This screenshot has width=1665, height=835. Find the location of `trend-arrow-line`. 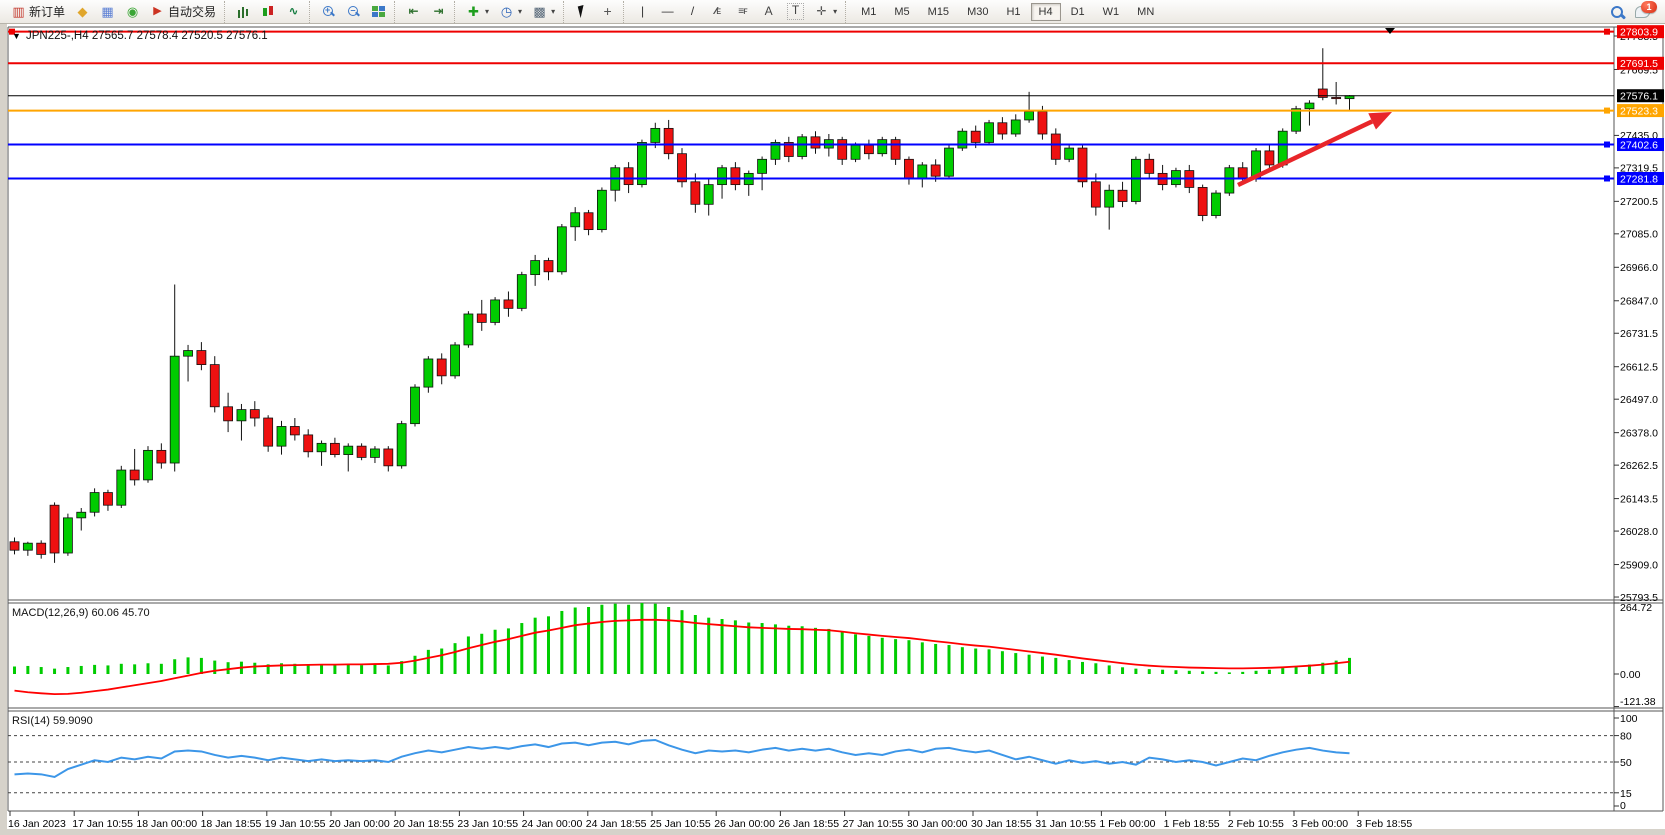

trend-arrow-line is located at coordinates (1305, 153).